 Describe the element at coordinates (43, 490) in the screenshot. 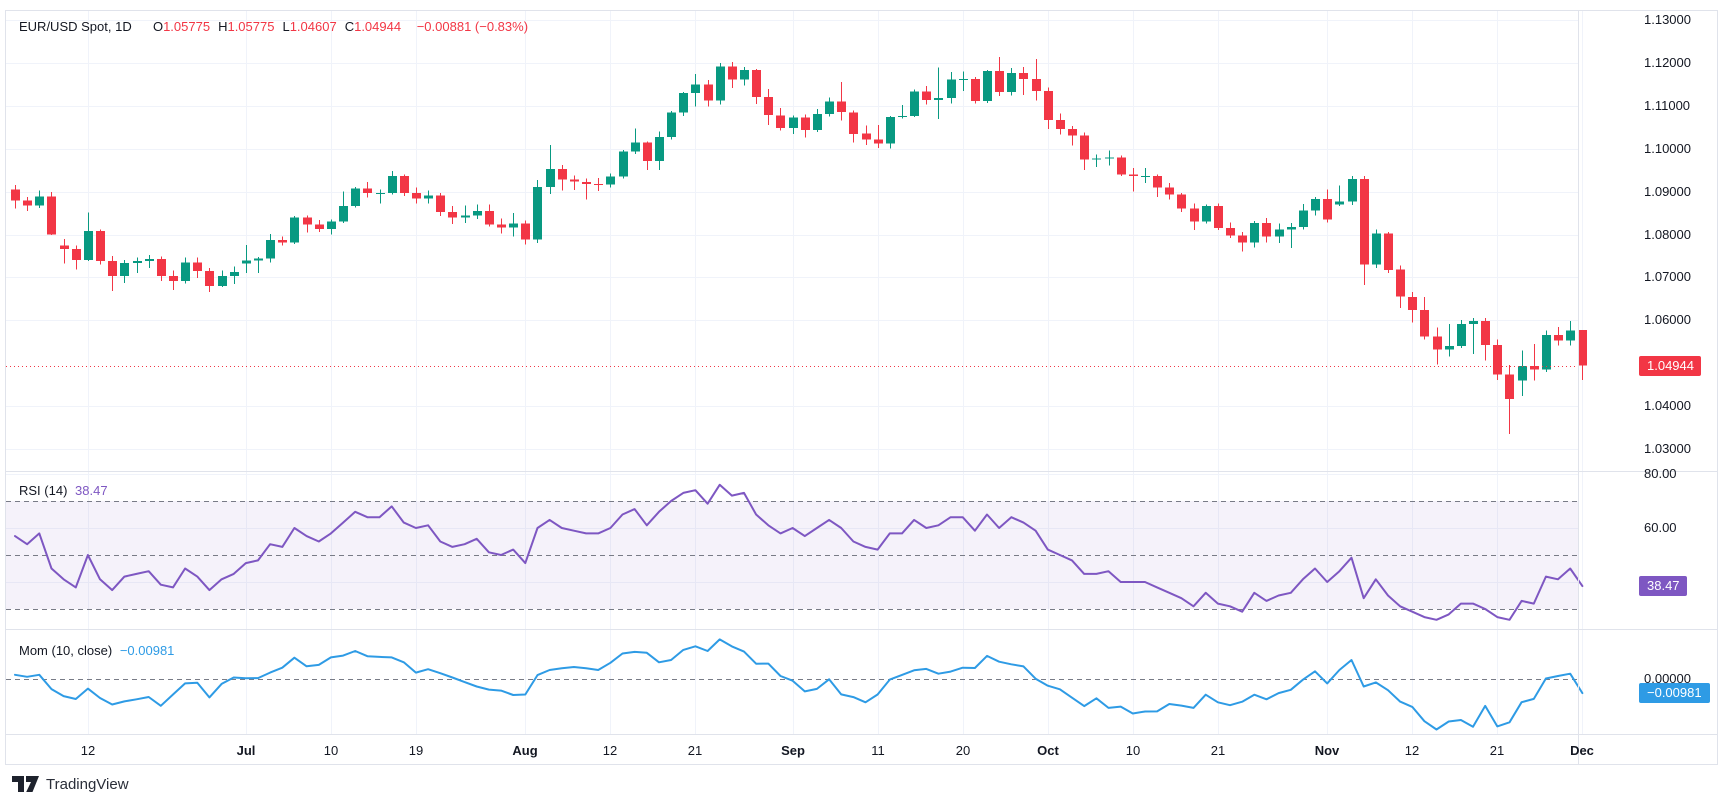

I see `rsi-indicator-name: RSI (14)` at that location.